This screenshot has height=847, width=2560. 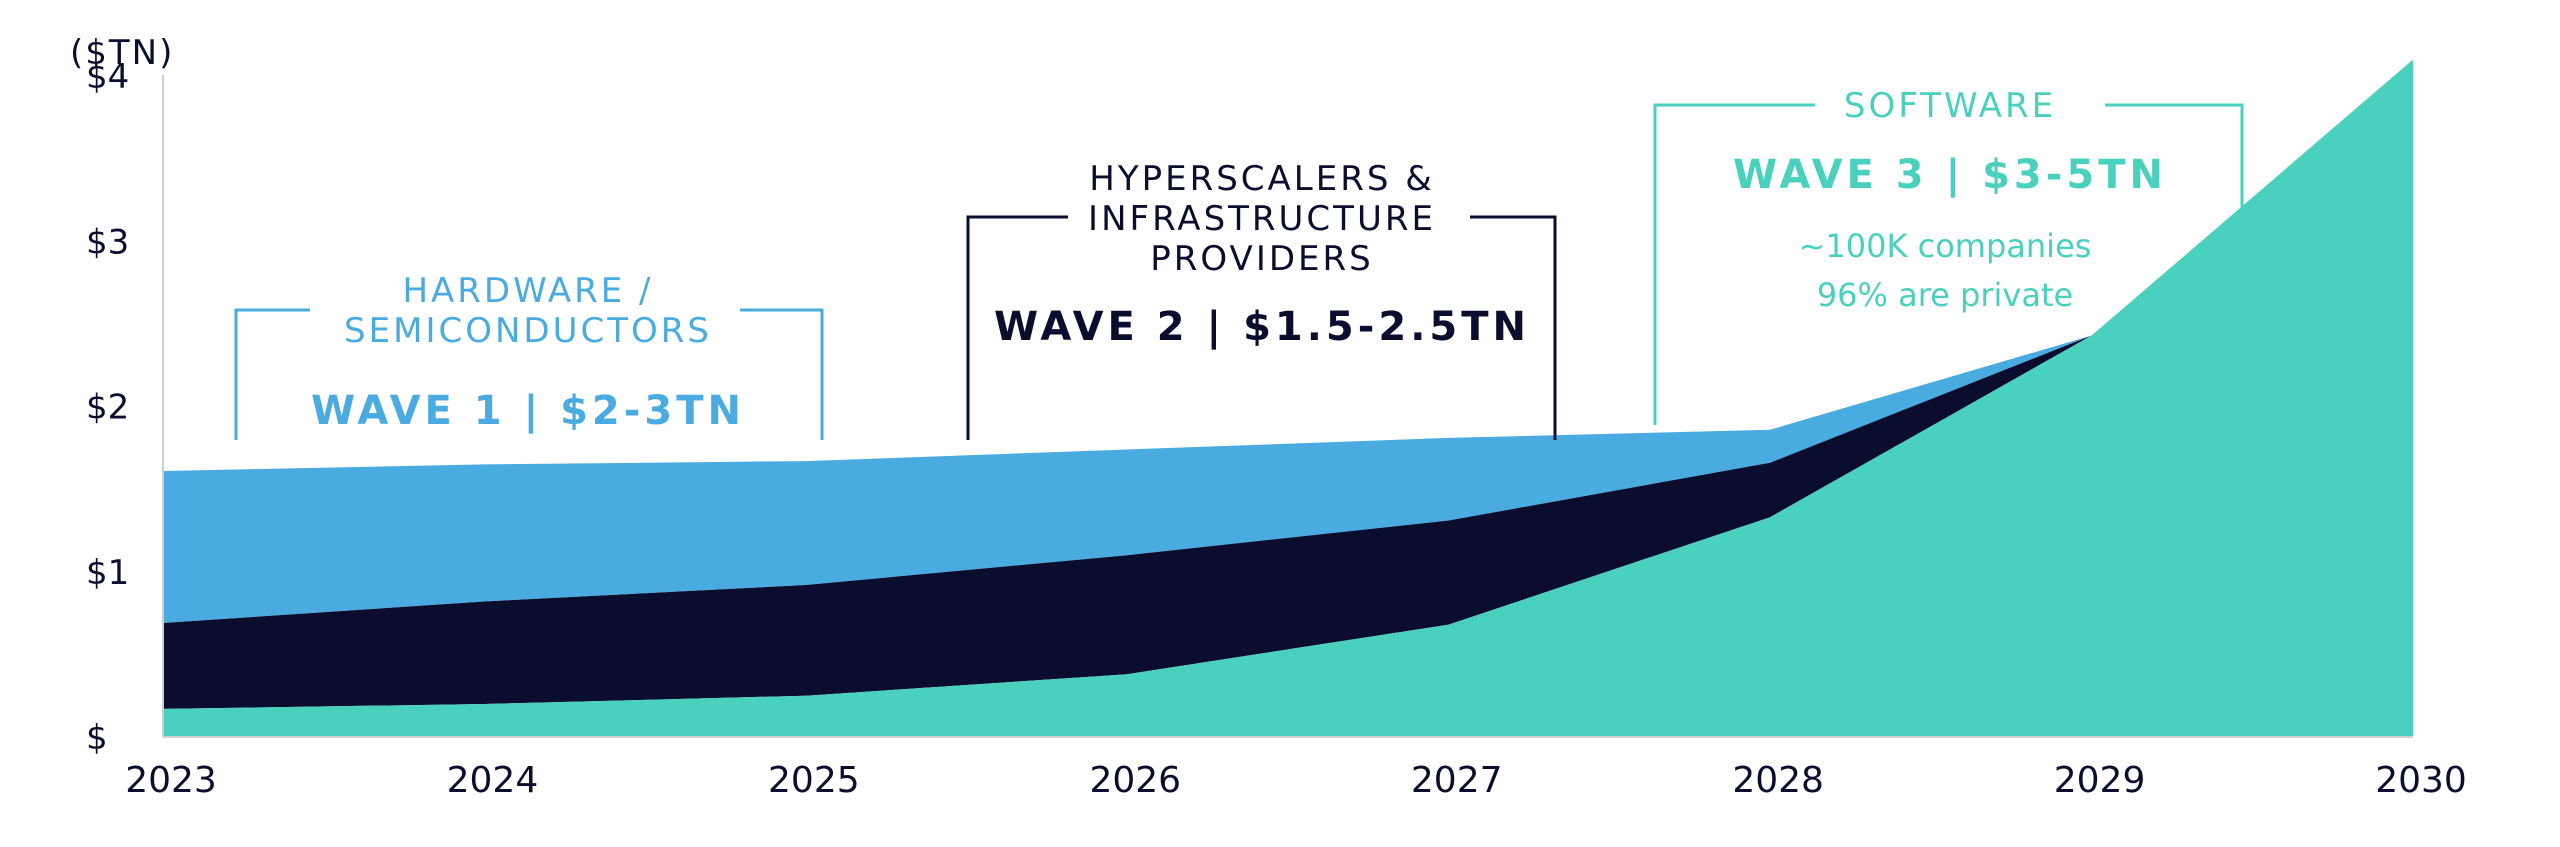 I want to click on x-tick-label: 2025, so click(x=814, y=780).